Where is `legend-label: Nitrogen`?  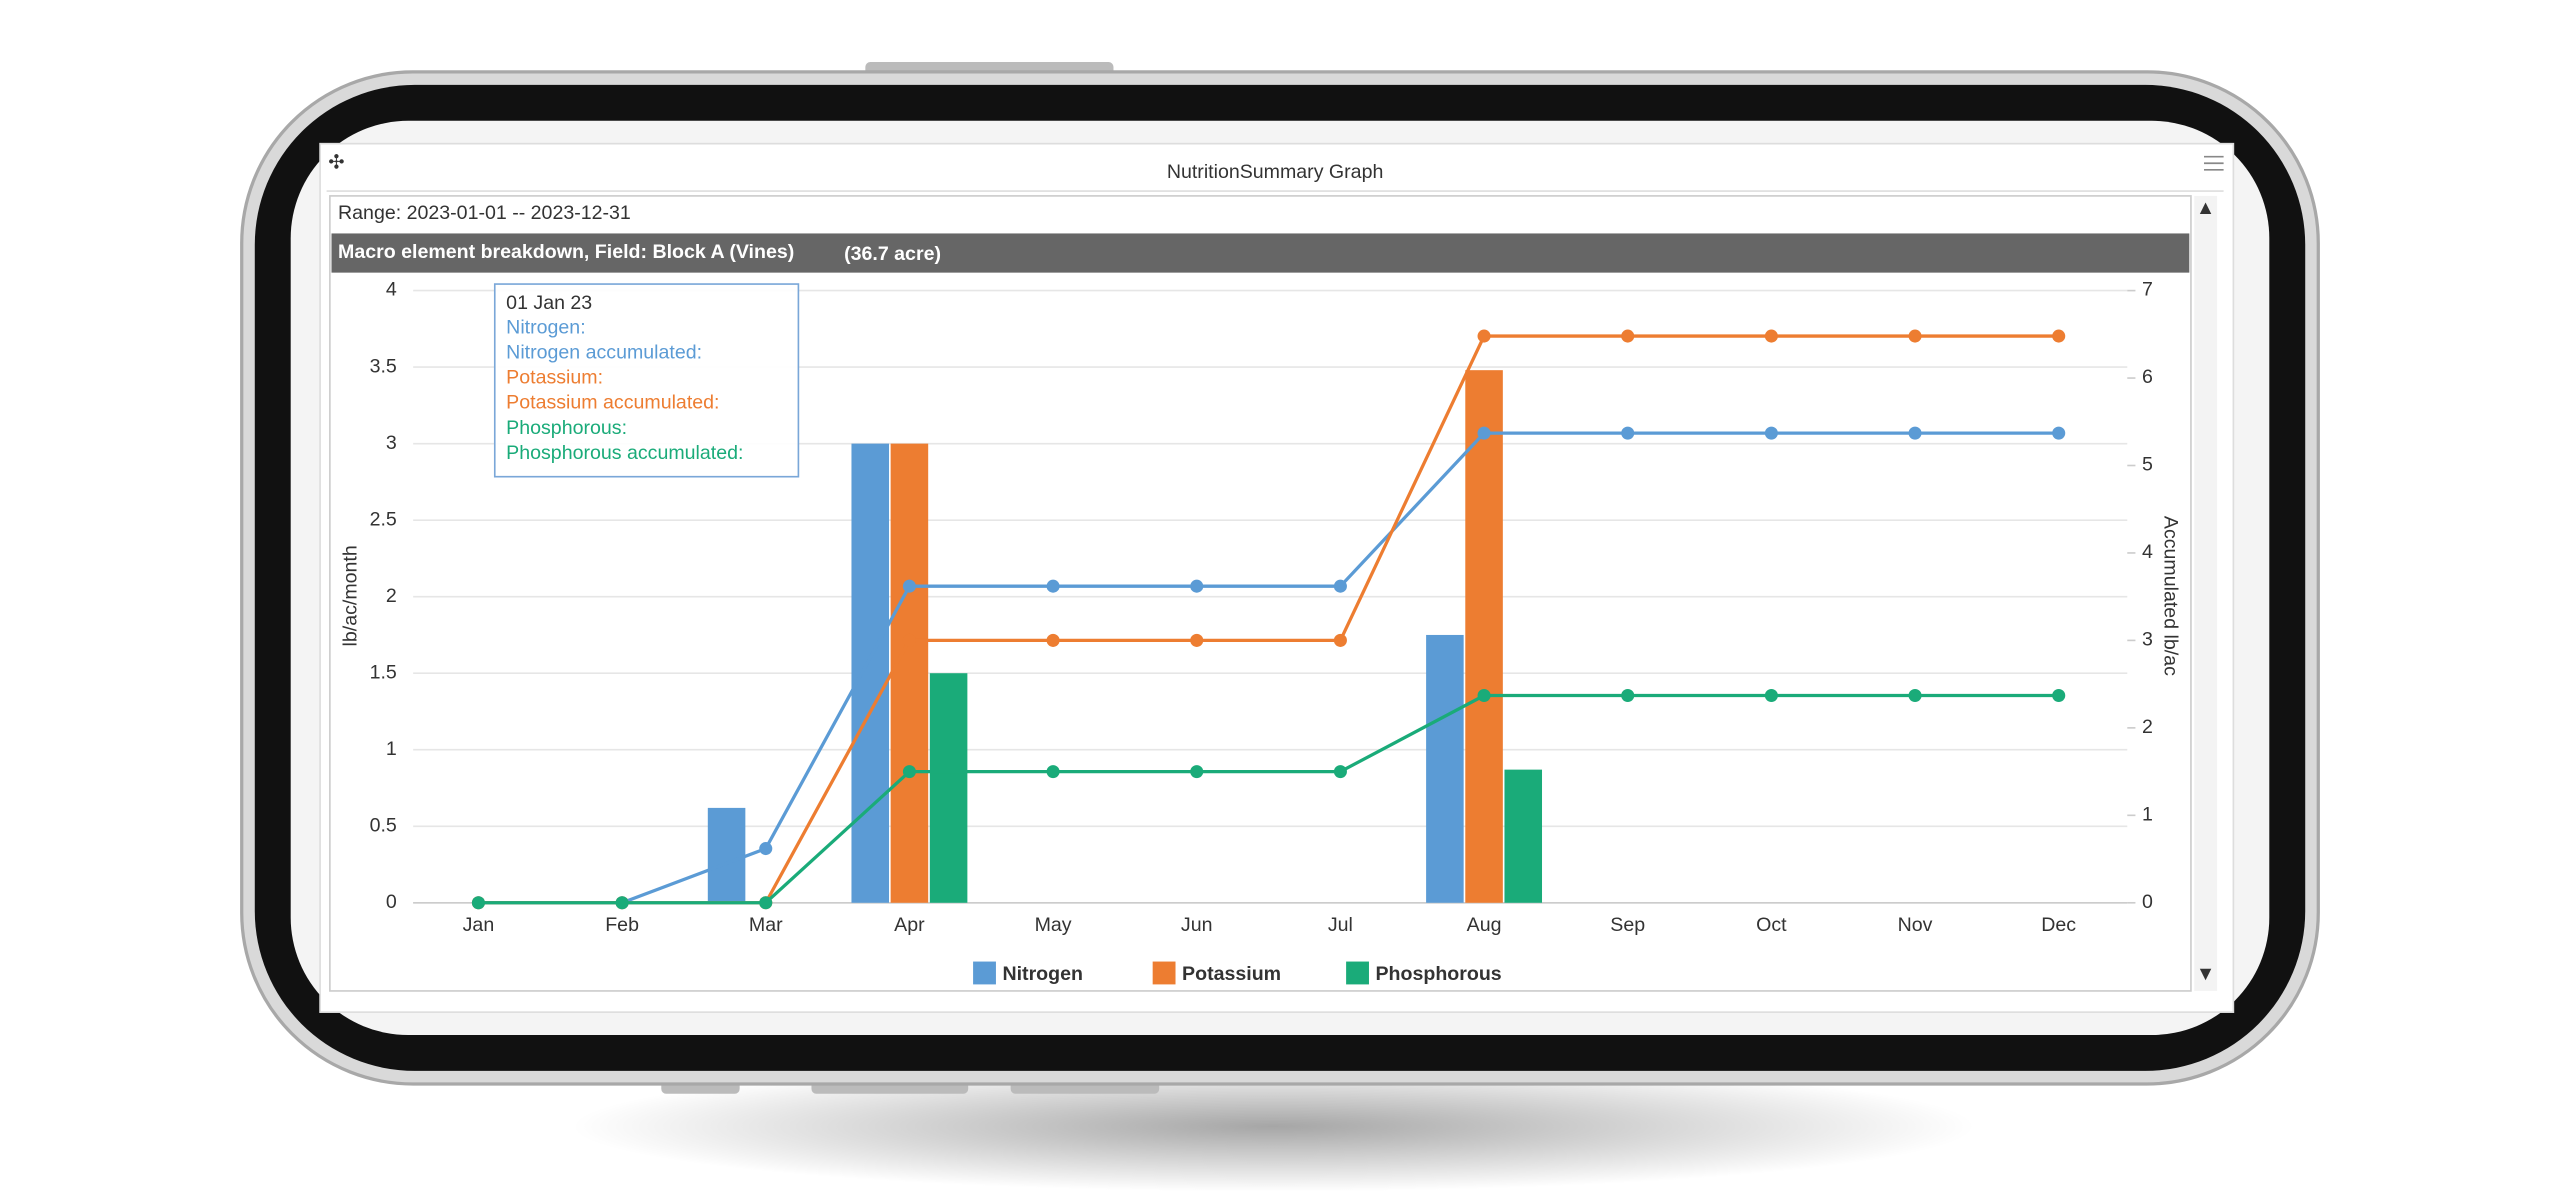 legend-label: Nitrogen is located at coordinates (1042, 974).